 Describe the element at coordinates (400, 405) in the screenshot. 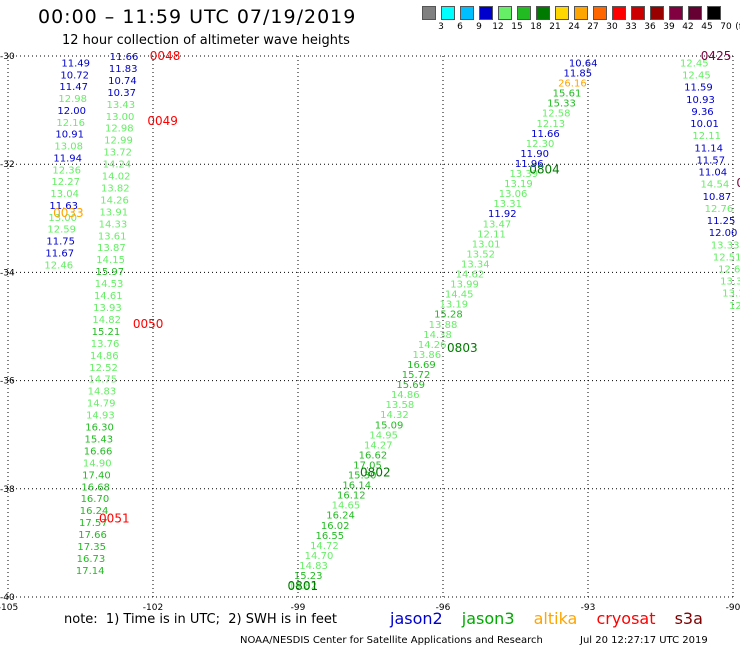

I see `wave-height-label: 13.58` at that location.